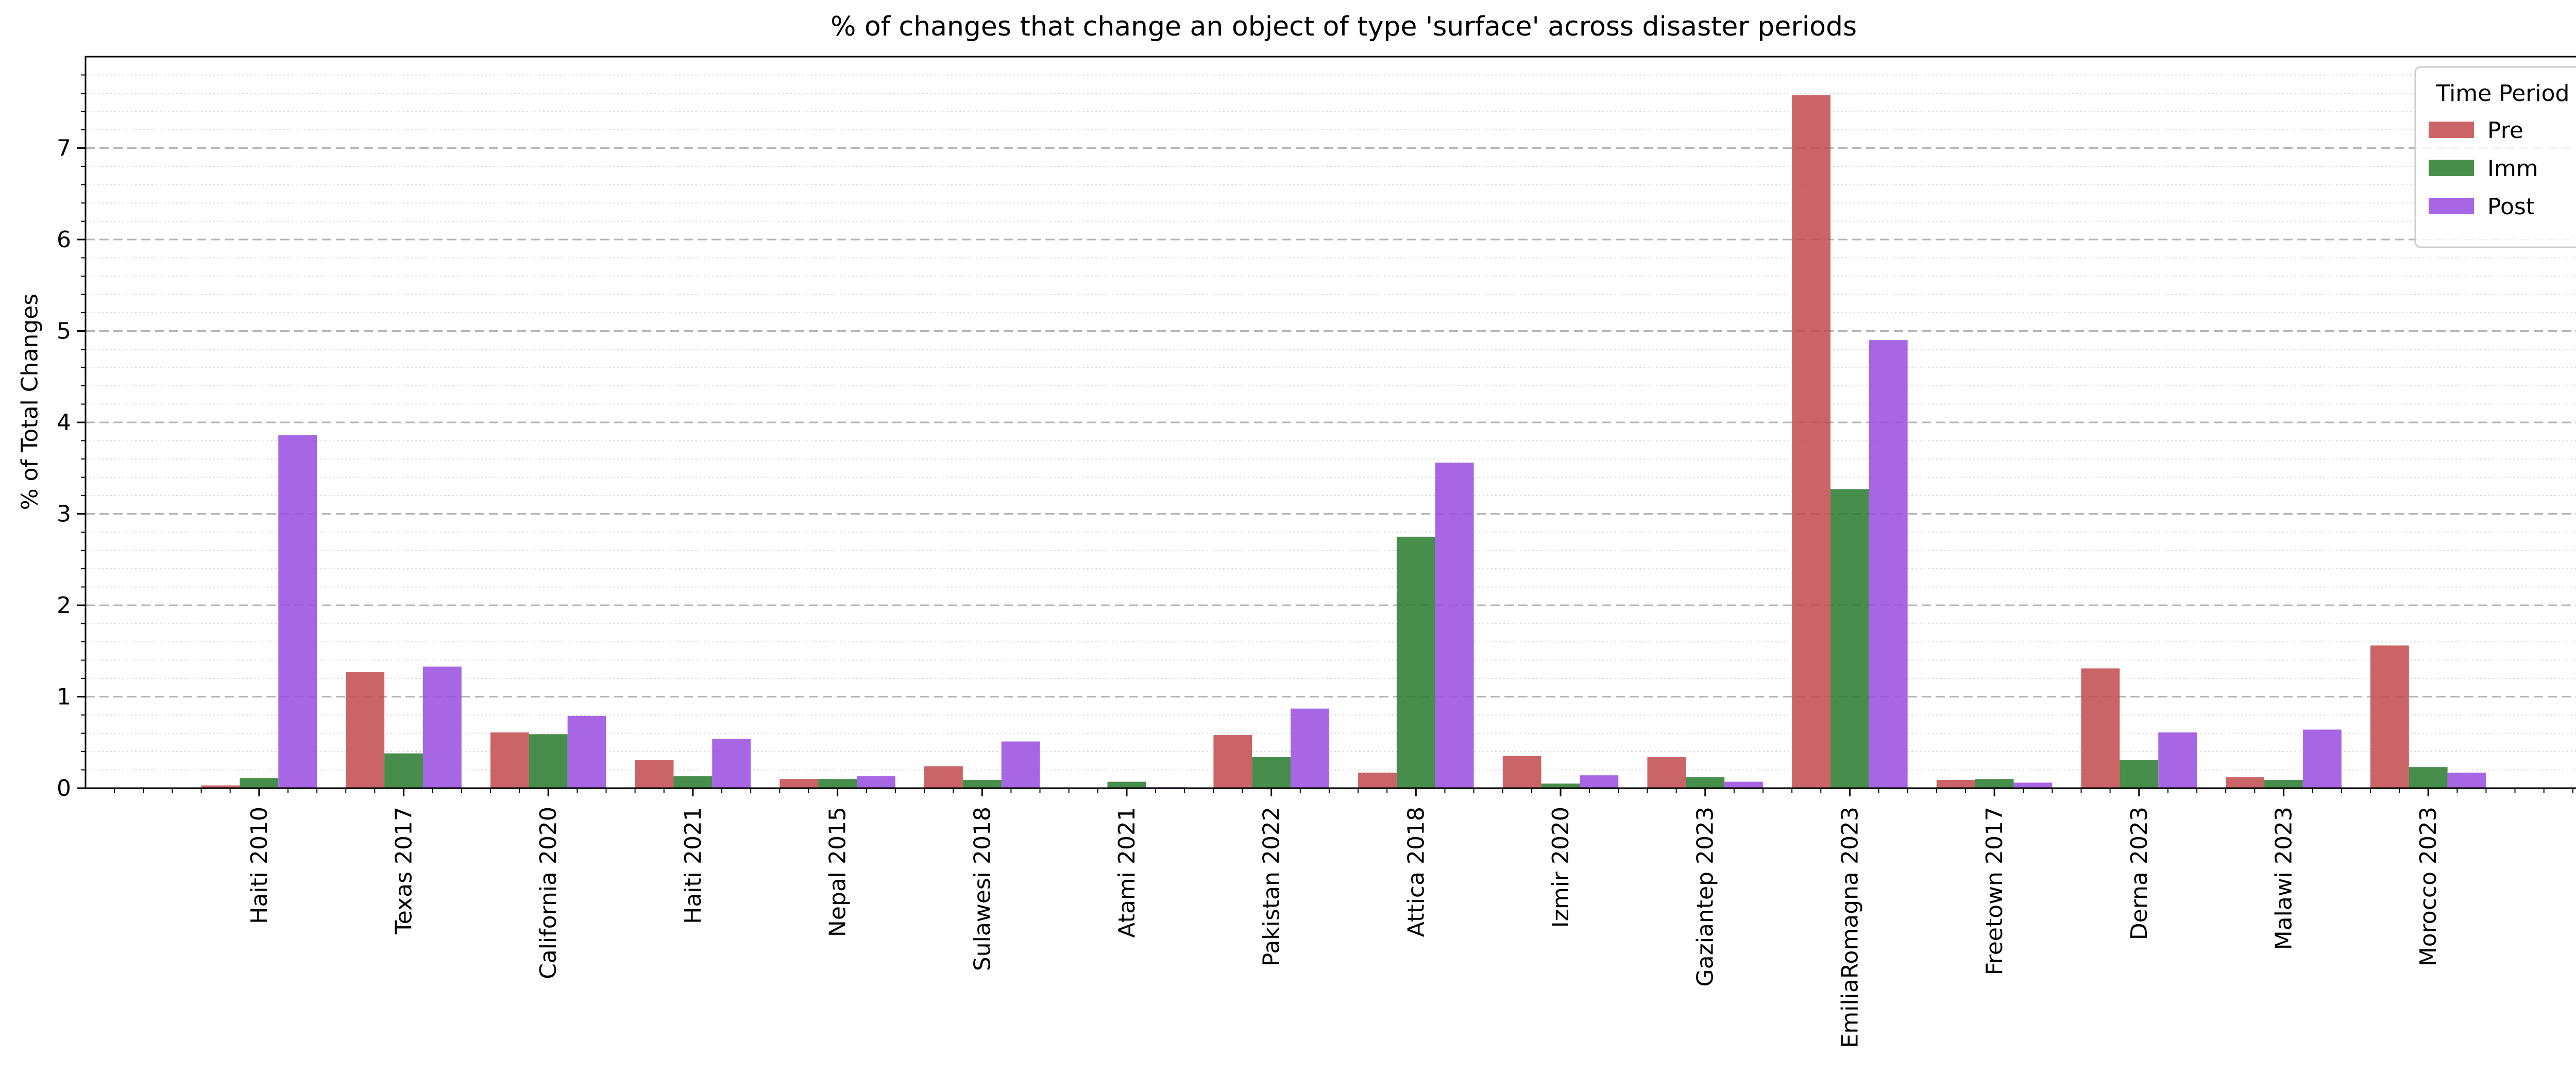 The height and width of the screenshot is (1090, 2576). Describe the element at coordinates (1955, 784) in the screenshot. I see `bar-pre-freetown-2017` at that location.